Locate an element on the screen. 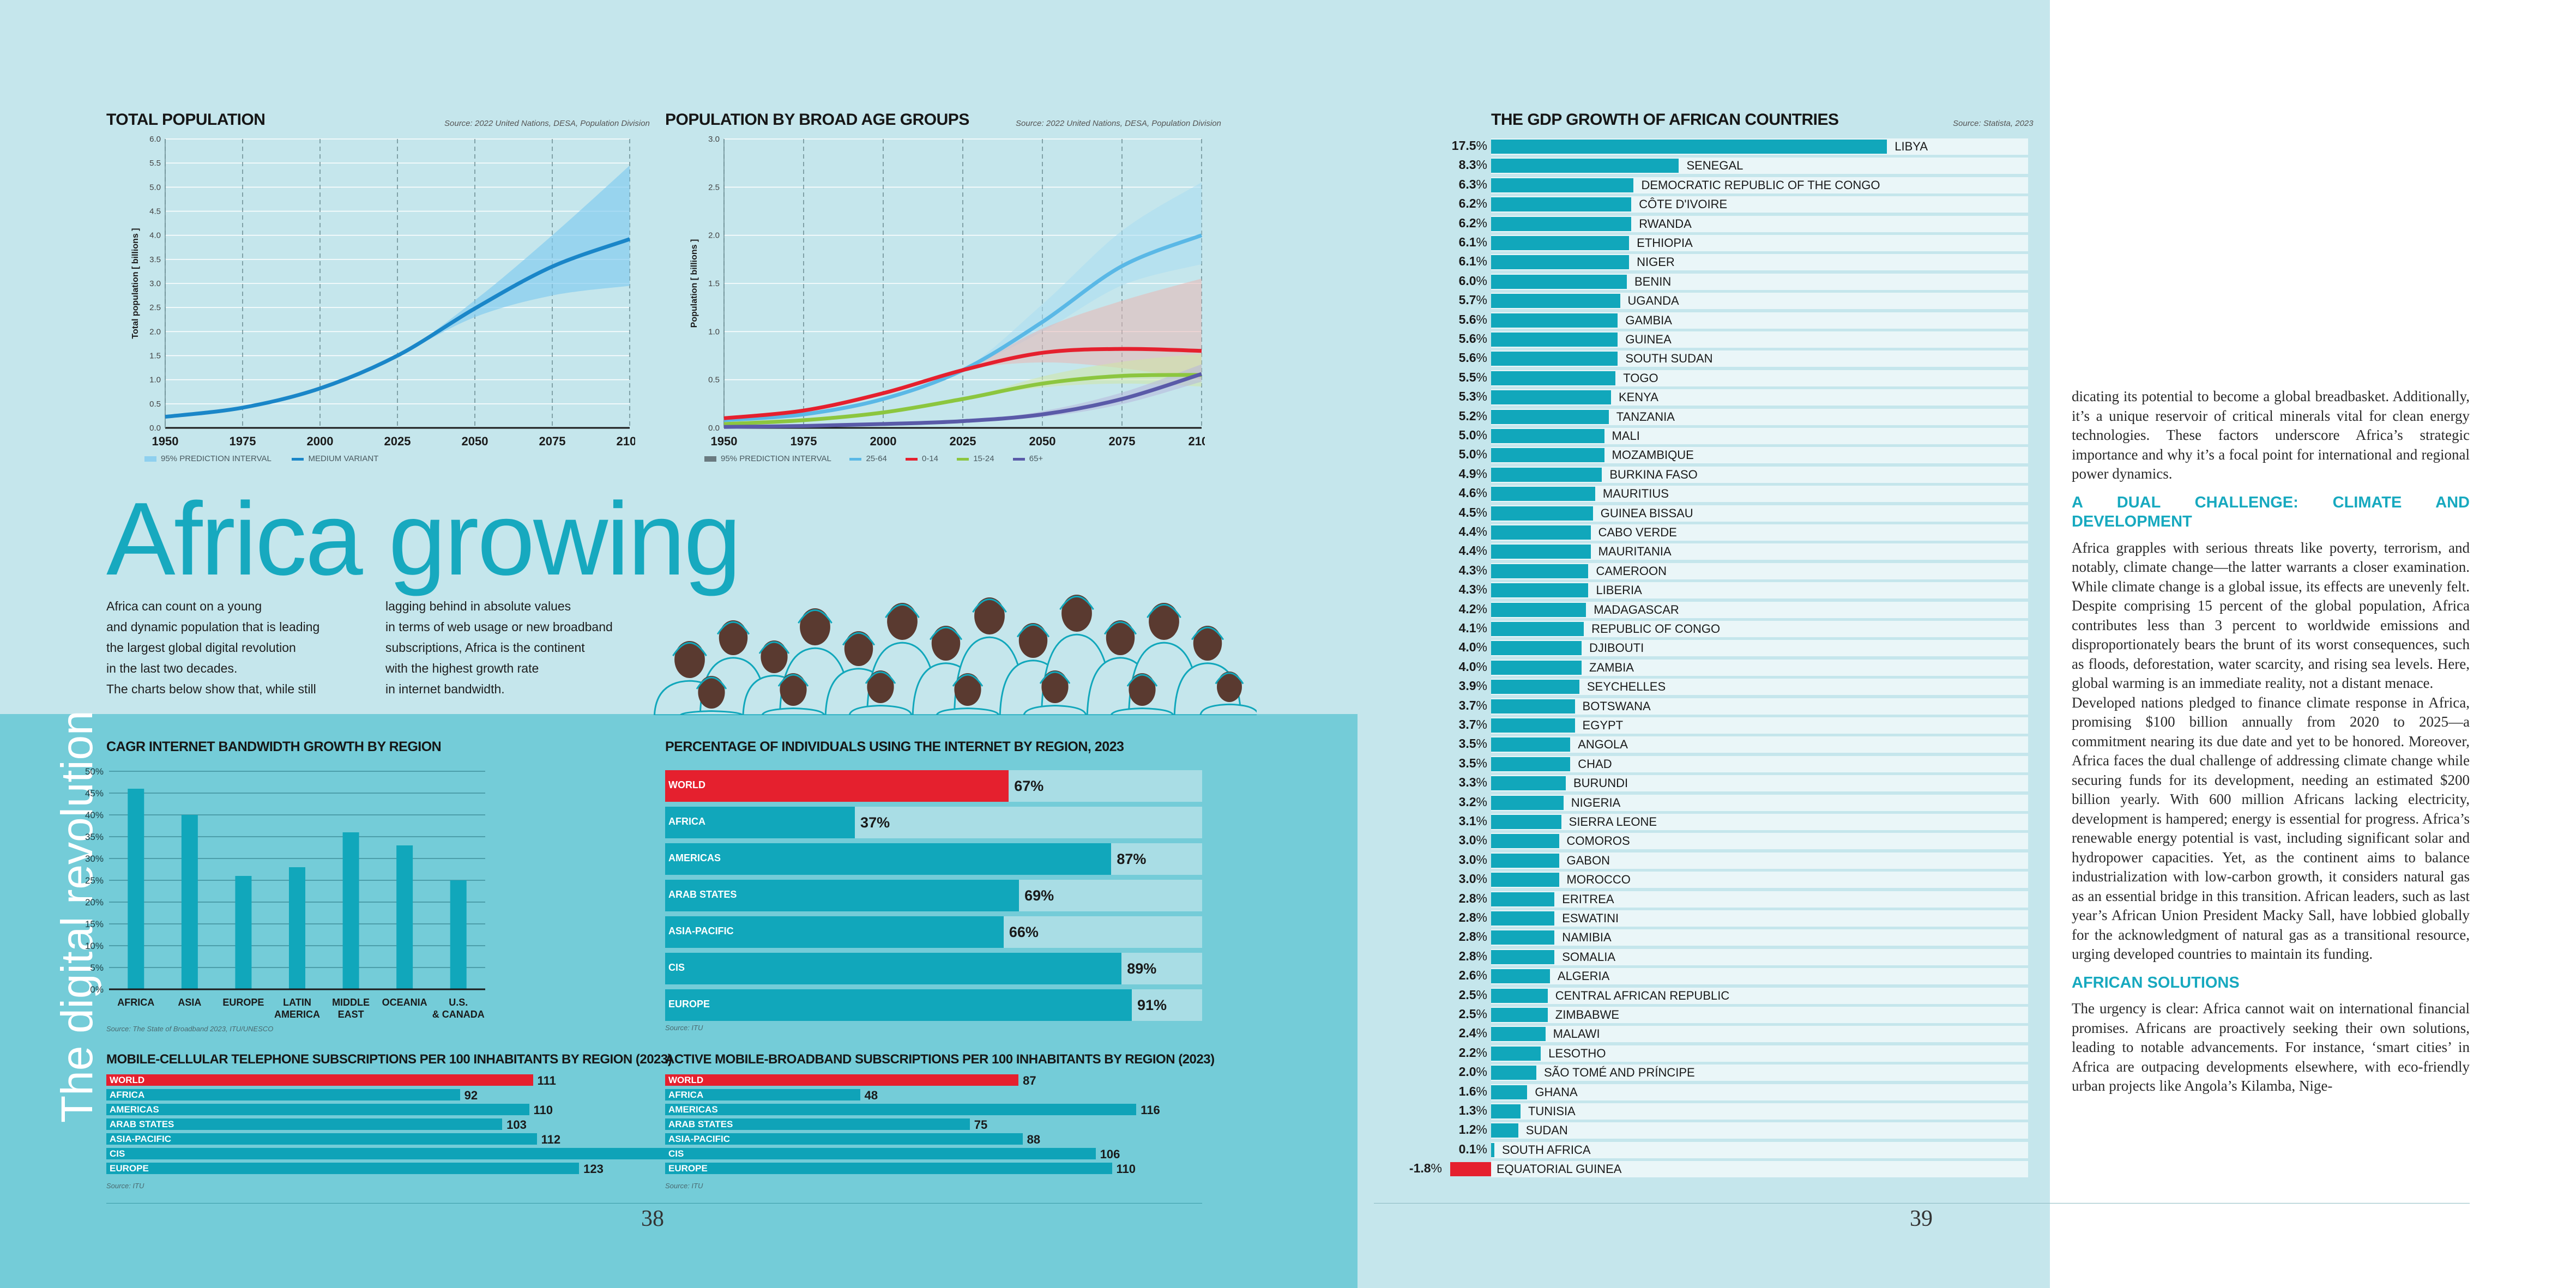  country-label: GABON is located at coordinates (1588, 860).